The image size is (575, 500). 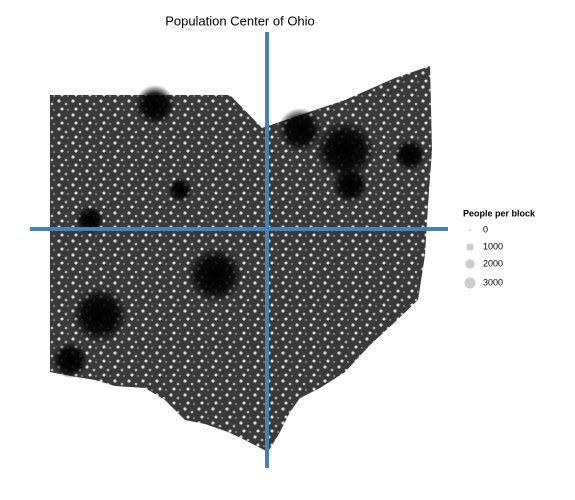 What do you see at coordinates (493, 246) in the screenshot?
I see `legend-label: 1000` at bounding box center [493, 246].